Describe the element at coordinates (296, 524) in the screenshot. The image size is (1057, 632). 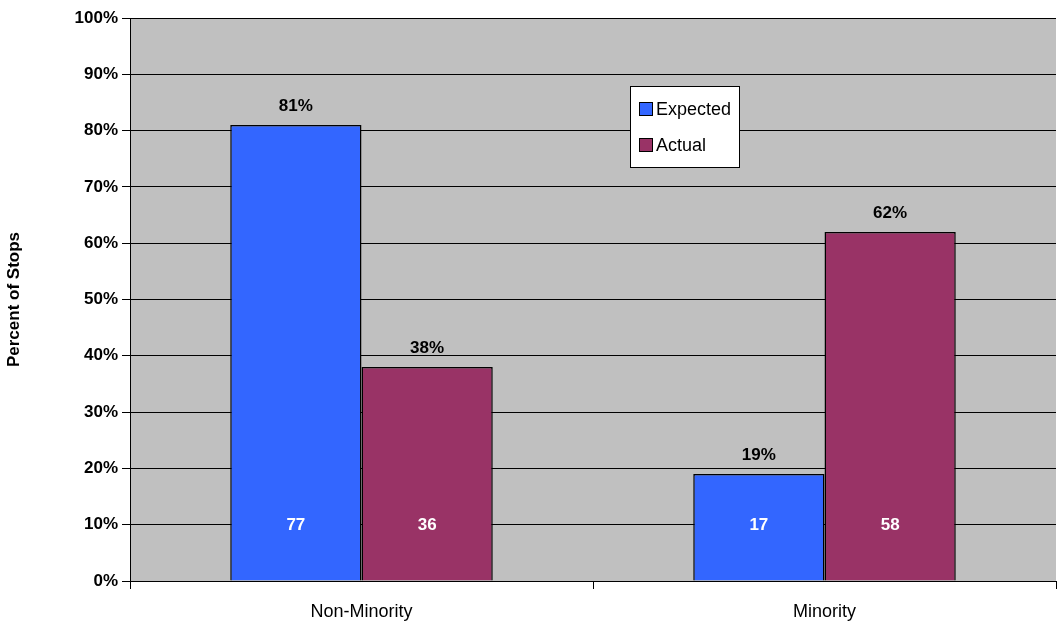
I see `annotation: 77` at that location.